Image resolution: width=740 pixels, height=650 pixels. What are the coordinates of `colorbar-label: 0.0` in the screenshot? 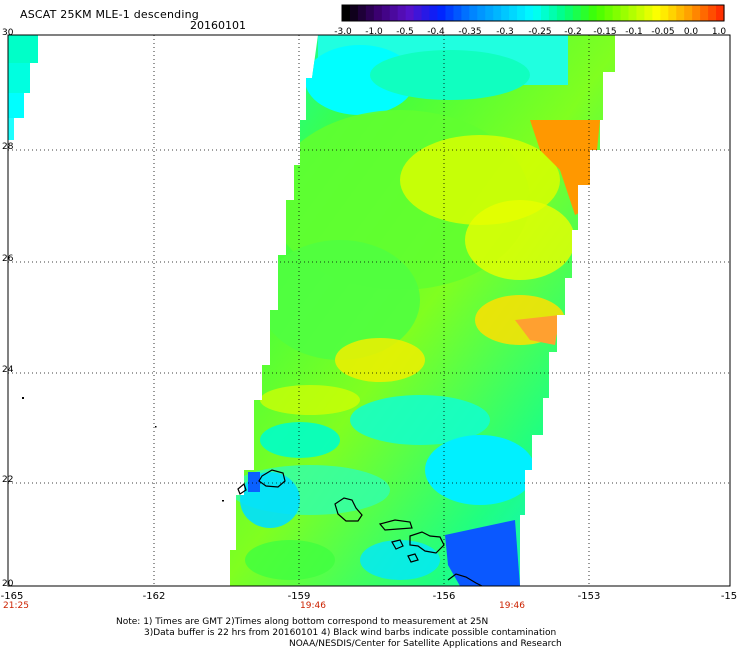 It's located at (691, 32).